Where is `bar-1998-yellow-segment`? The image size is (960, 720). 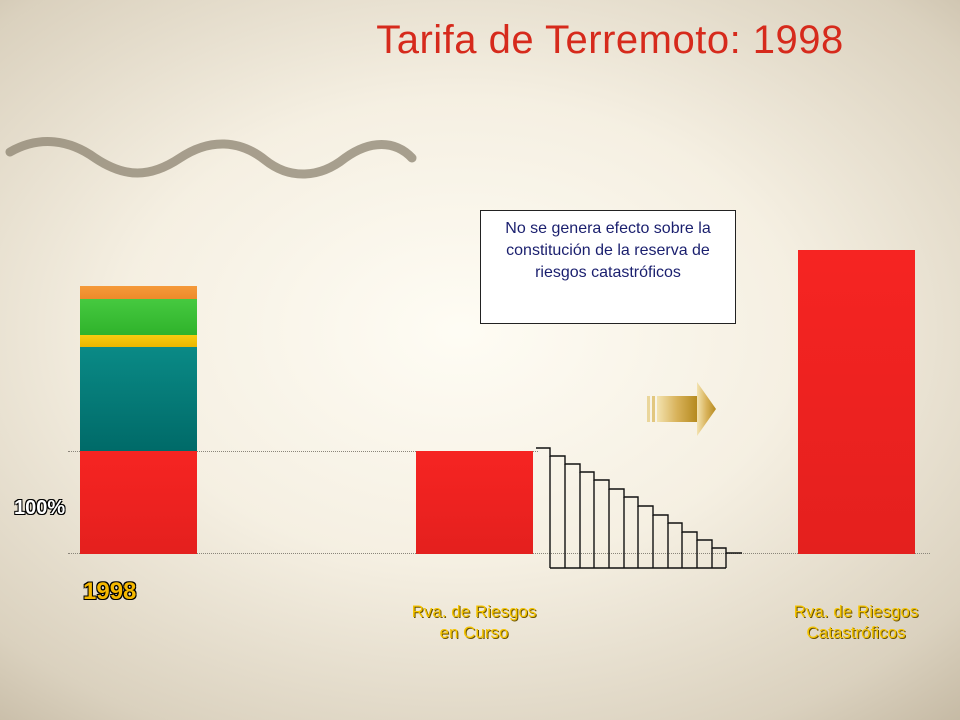 bar-1998-yellow-segment is located at coordinates (138, 341).